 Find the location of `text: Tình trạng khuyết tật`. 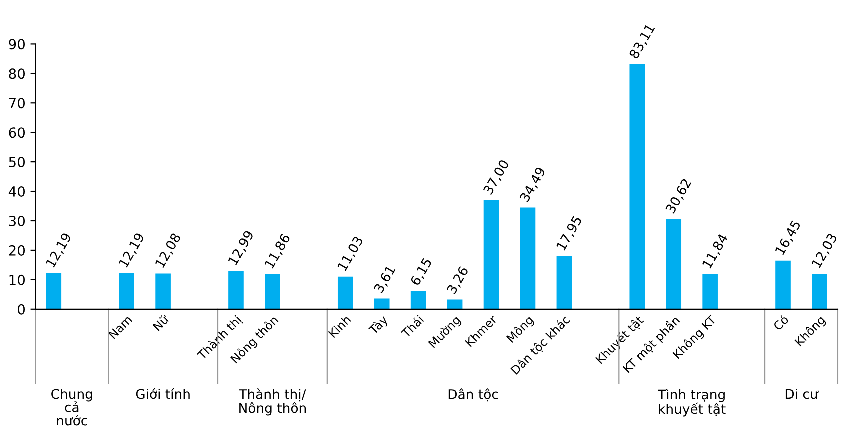

text: Tình trạng khuyết tật is located at coordinates (692, 402).